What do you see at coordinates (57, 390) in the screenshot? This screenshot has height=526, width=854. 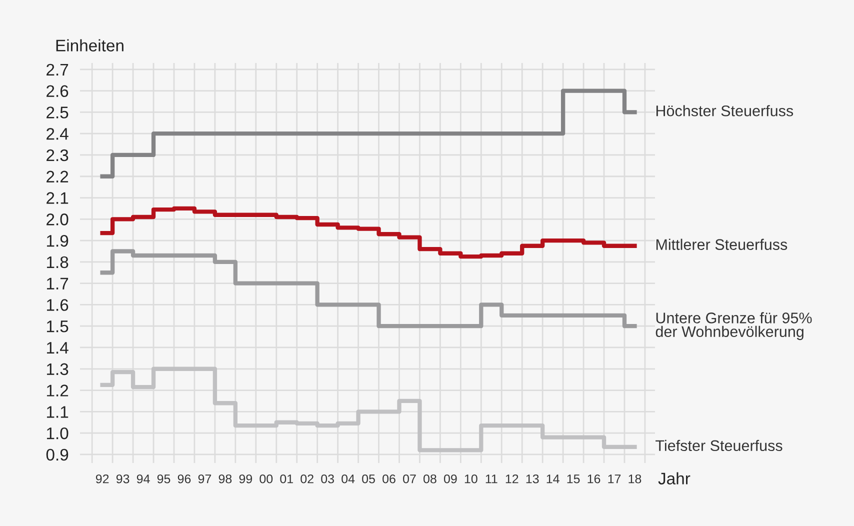 I see `y-tick-label: 1.2` at bounding box center [57, 390].